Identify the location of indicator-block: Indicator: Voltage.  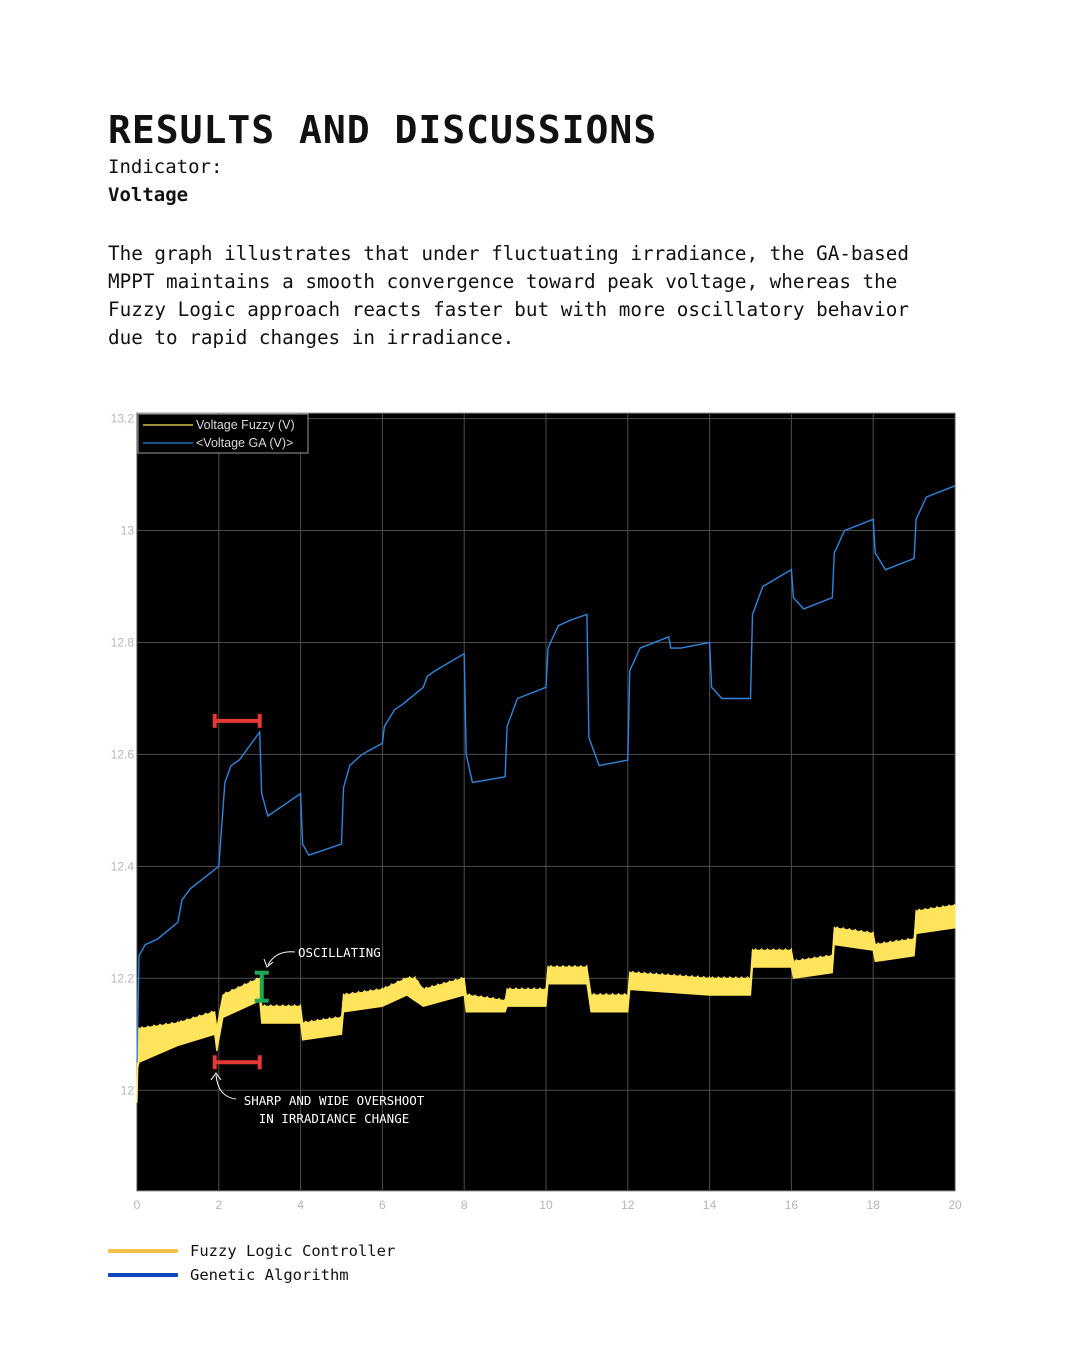
(165, 181).